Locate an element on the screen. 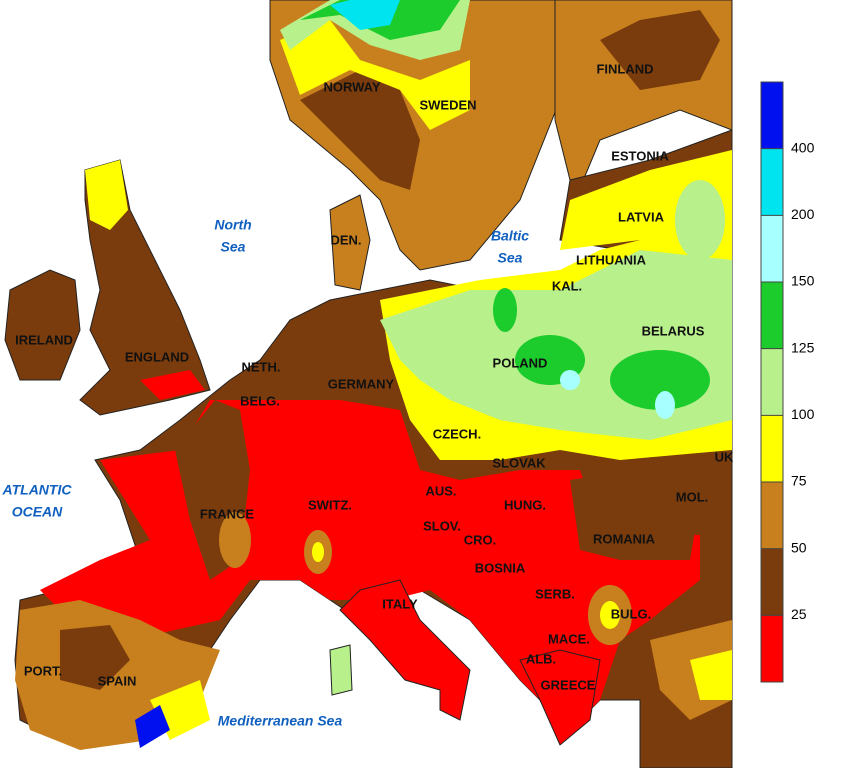 This screenshot has height=768, width=846. sea-label: OCEAN is located at coordinates (37, 512).